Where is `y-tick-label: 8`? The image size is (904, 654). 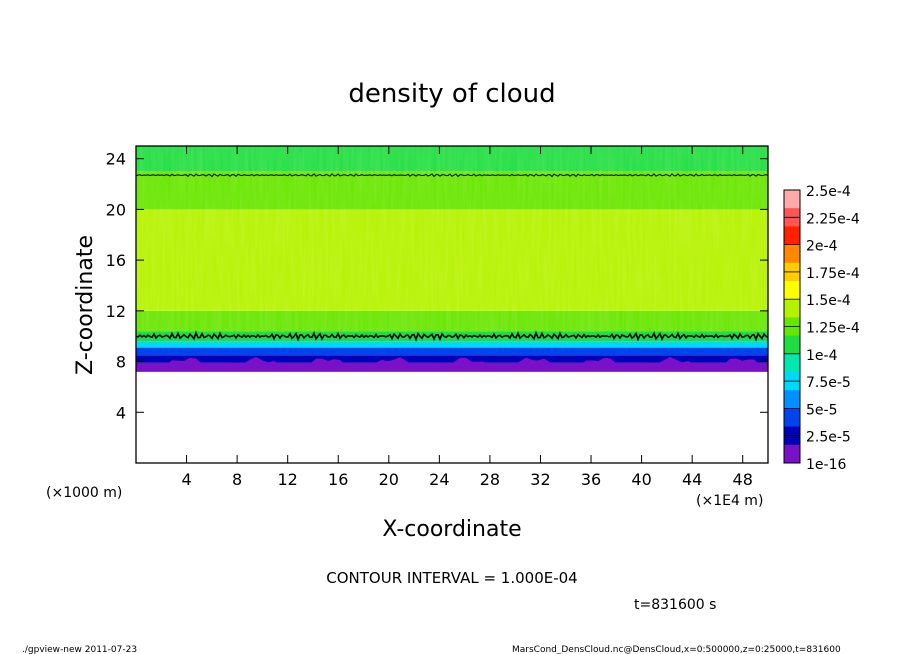 y-tick-label: 8 is located at coordinates (121, 362).